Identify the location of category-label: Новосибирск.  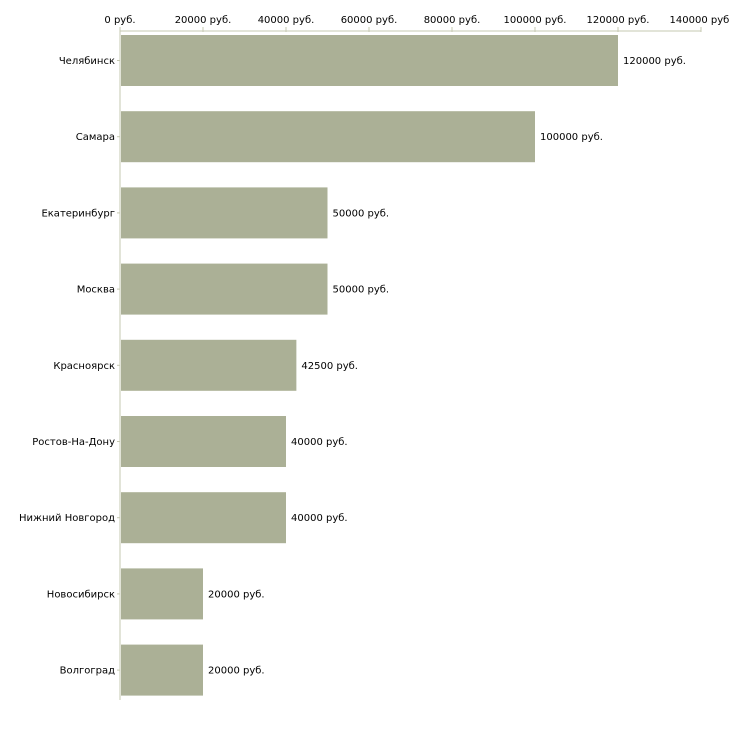
(81, 594).